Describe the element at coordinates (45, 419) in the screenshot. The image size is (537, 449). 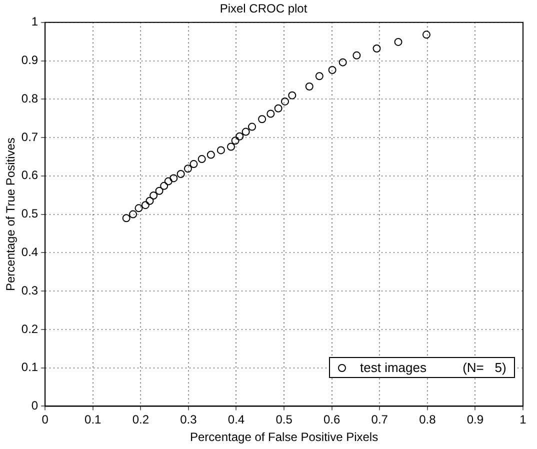
I see `x-tick-label: 0` at that location.